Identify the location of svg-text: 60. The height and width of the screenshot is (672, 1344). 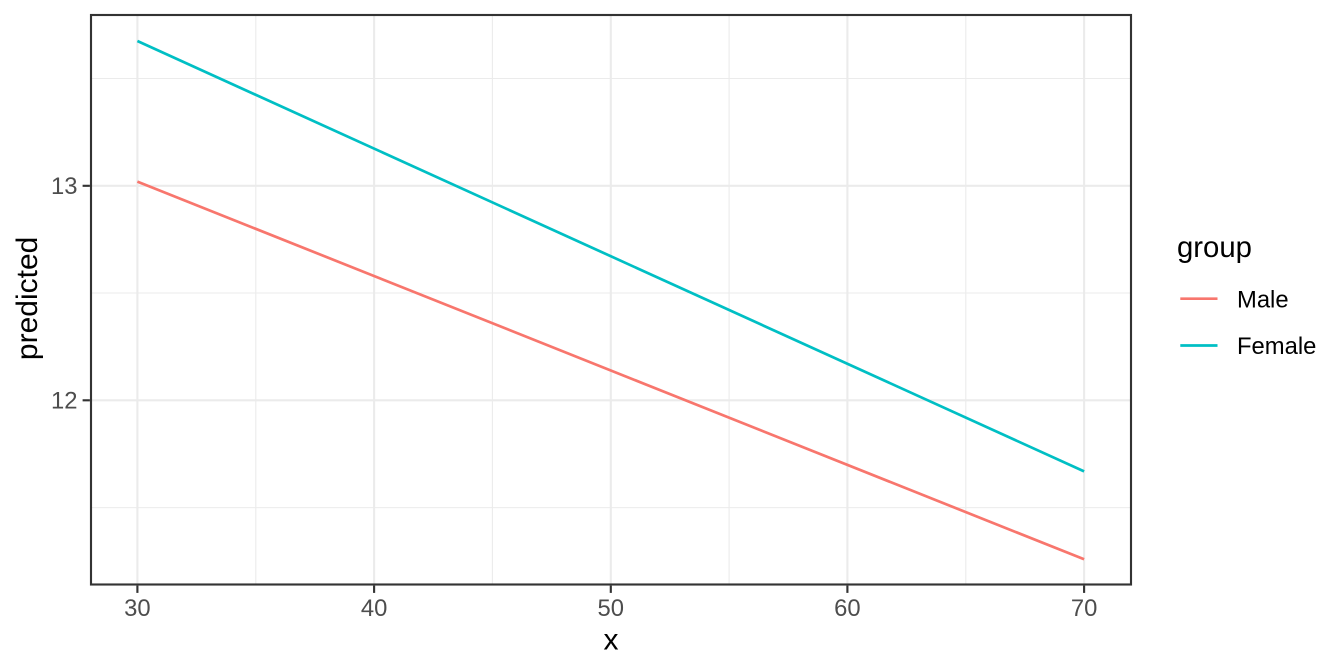
(847, 608).